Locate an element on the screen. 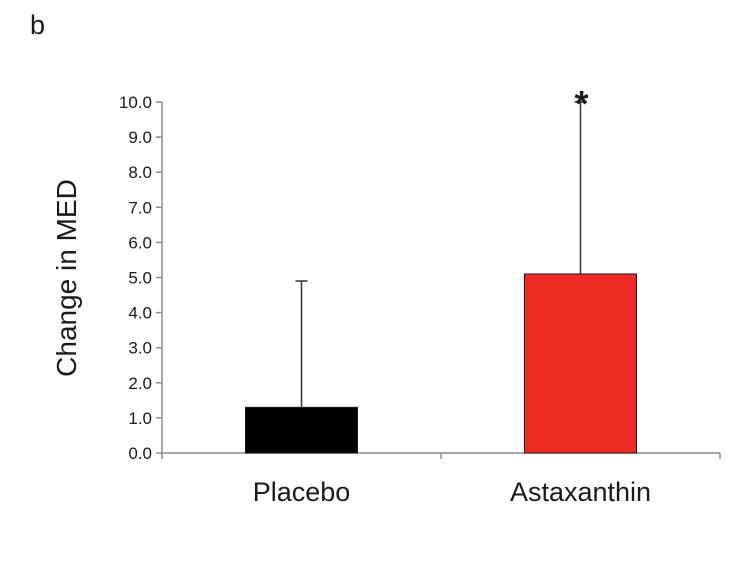 This screenshot has height=583, width=735. y-tick-label: 9.0 is located at coordinates (140, 137).